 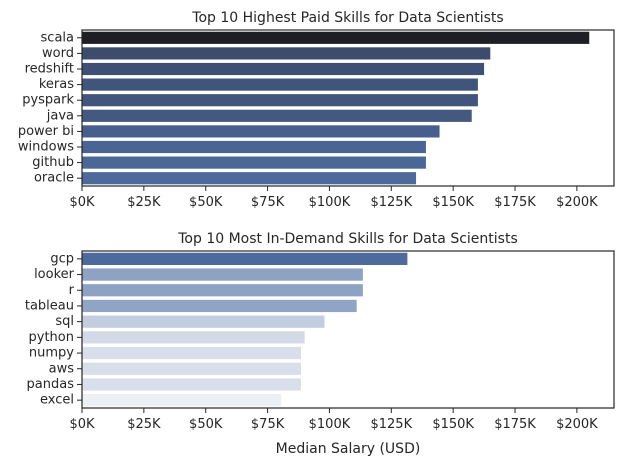 I want to click on bar-sql, so click(x=203, y=321).